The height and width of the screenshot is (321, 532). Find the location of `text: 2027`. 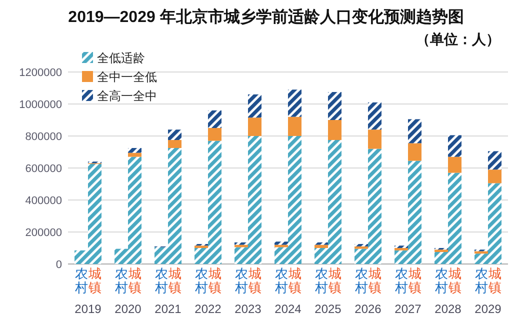

text: 2027 is located at coordinates (408, 309).